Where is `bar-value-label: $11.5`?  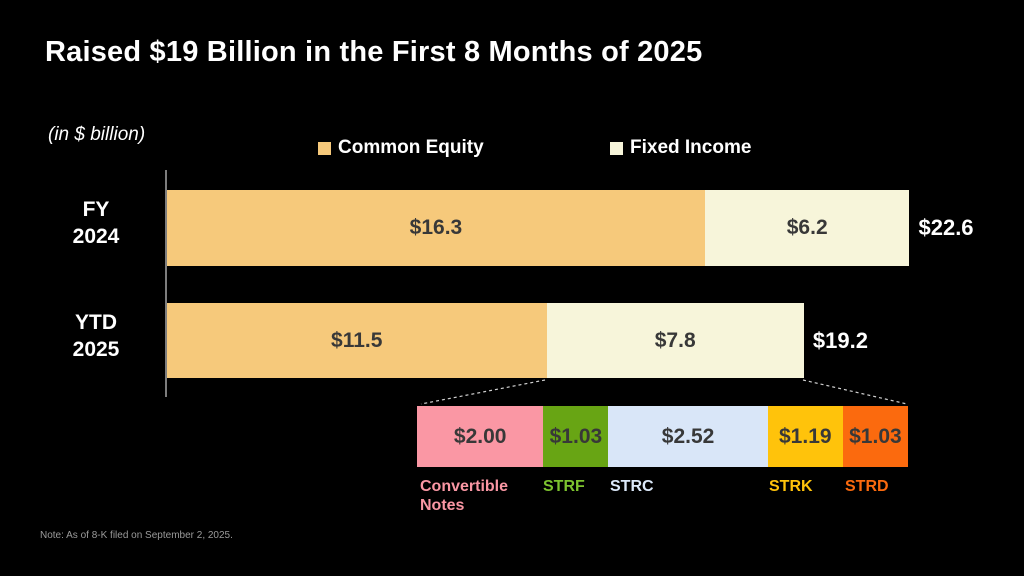
bar-value-label: $11.5 is located at coordinates (357, 340).